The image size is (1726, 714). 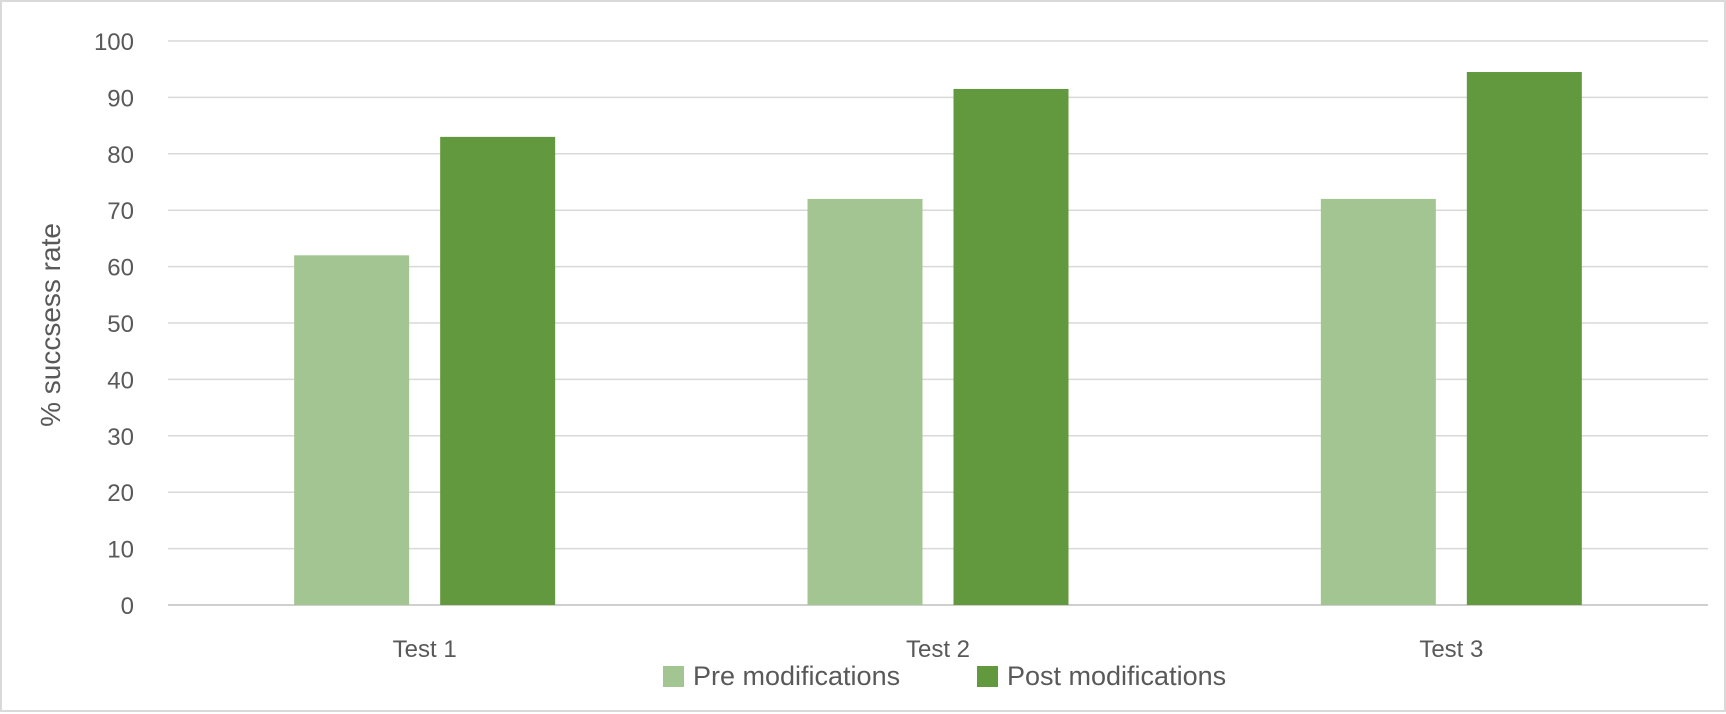 I want to click on x-axis-ticks: Test 1 Test 2 Test 3, so click(x=938, y=649).